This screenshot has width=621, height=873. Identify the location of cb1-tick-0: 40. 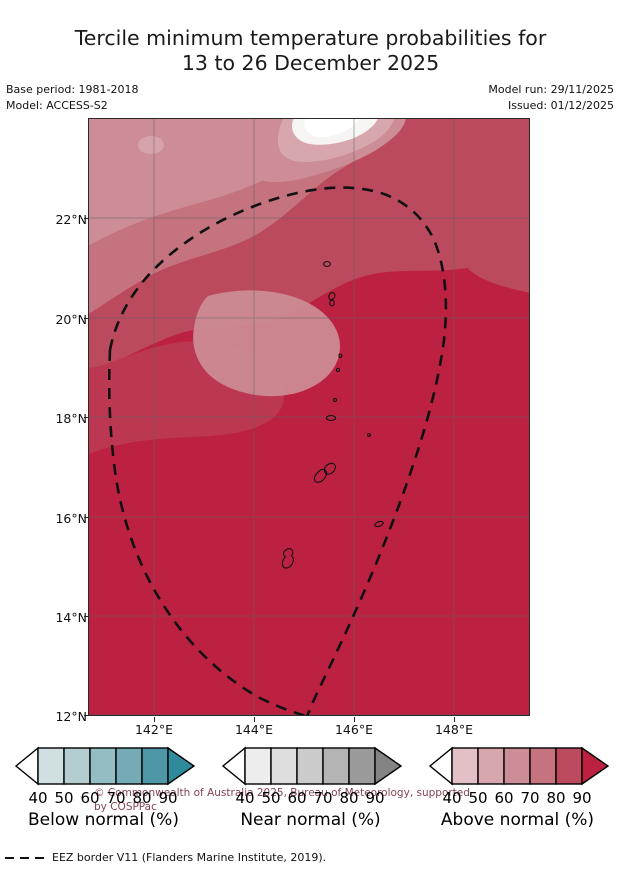
(245, 798).